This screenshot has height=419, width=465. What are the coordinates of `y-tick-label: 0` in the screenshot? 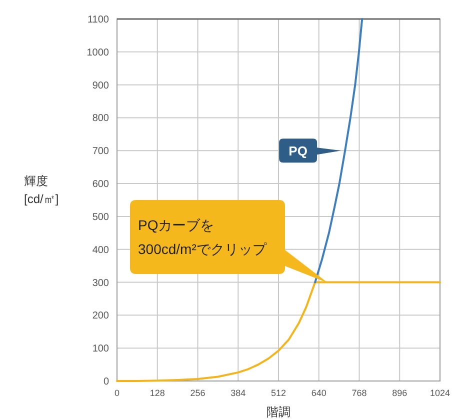 It's located at (106, 382).